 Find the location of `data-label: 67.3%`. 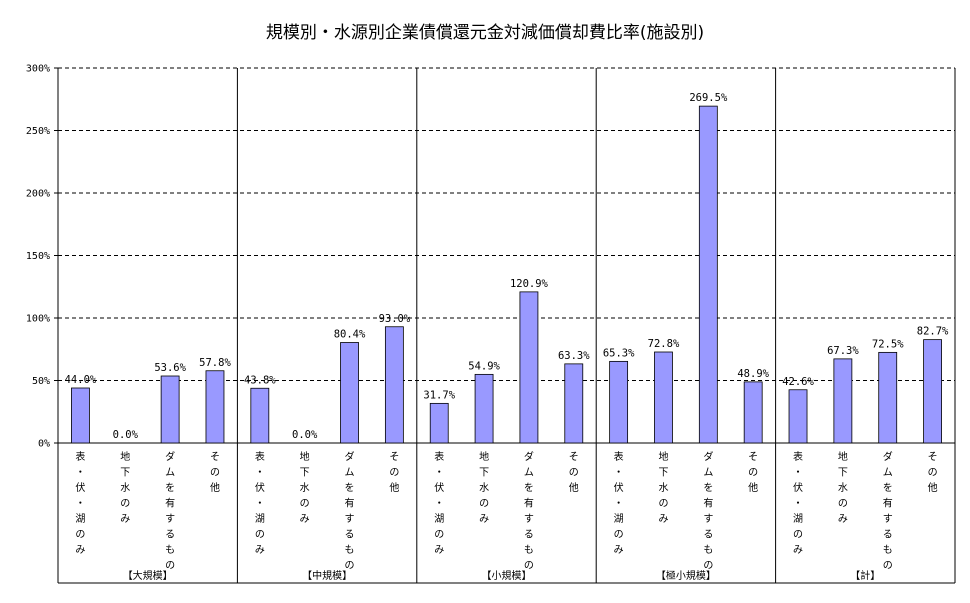

data-label: 67.3% is located at coordinates (843, 351).